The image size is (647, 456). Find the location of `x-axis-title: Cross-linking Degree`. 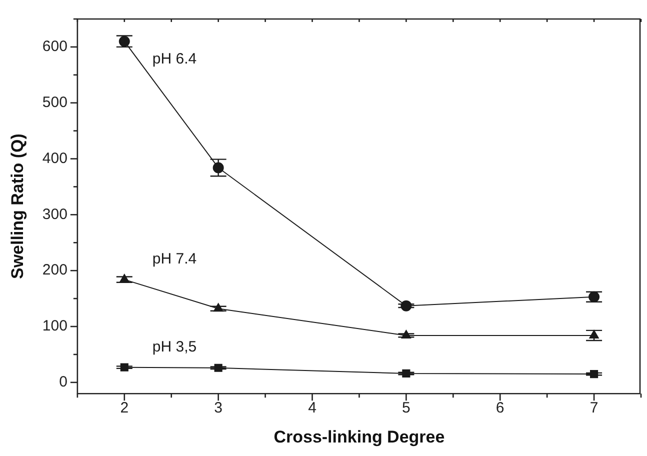

x-axis-title: Cross-linking Degree is located at coordinates (359, 436).